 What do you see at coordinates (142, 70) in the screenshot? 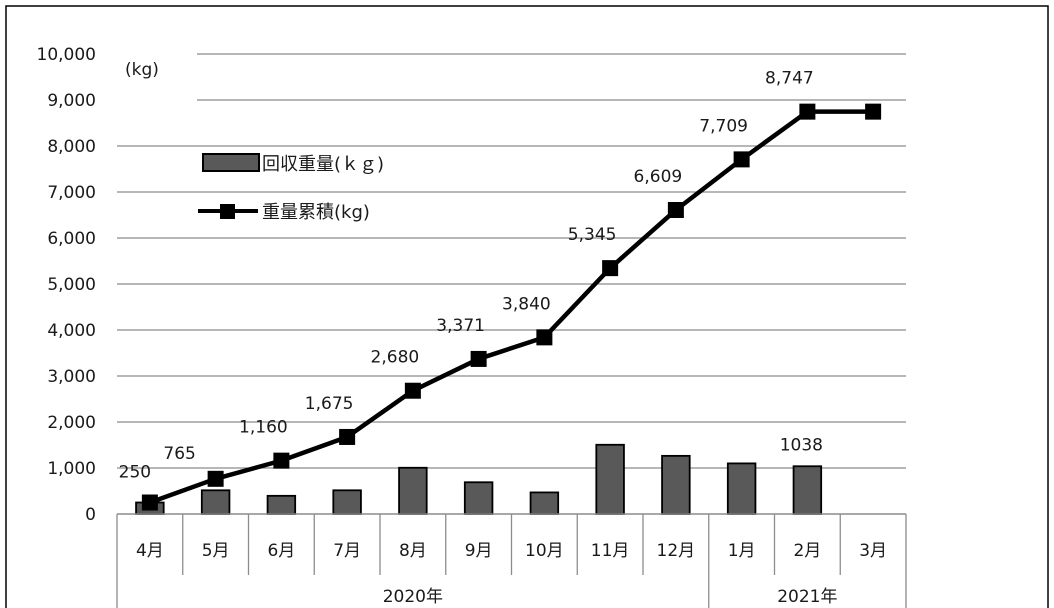
I see `unit-label: (kg)` at bounding box center [142, 70].